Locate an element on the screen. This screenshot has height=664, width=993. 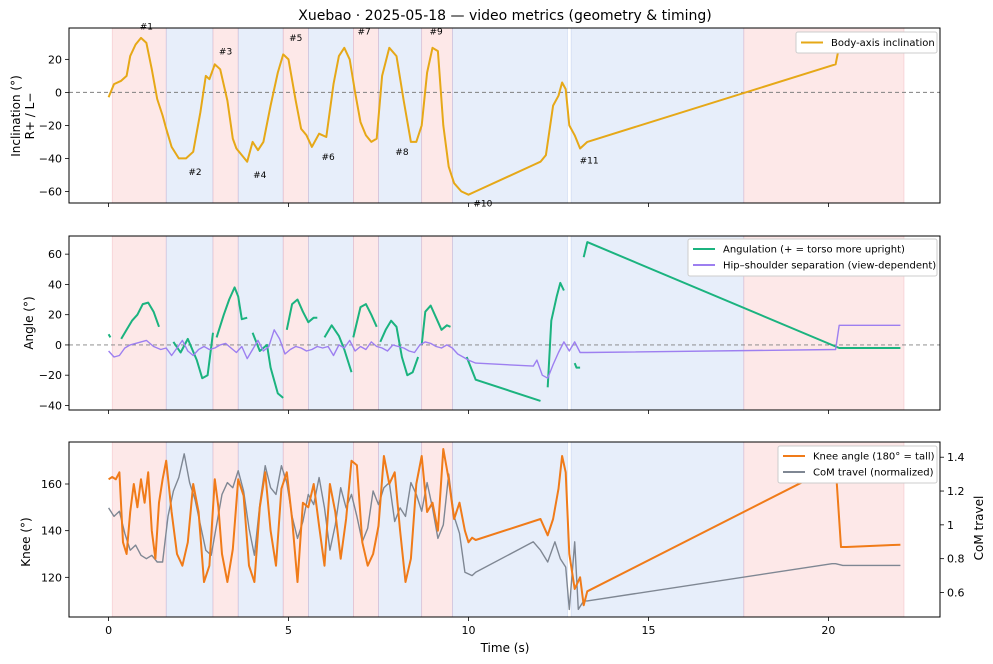
angle-ylabel: Angle (°) is located at coordinates (29, 322).